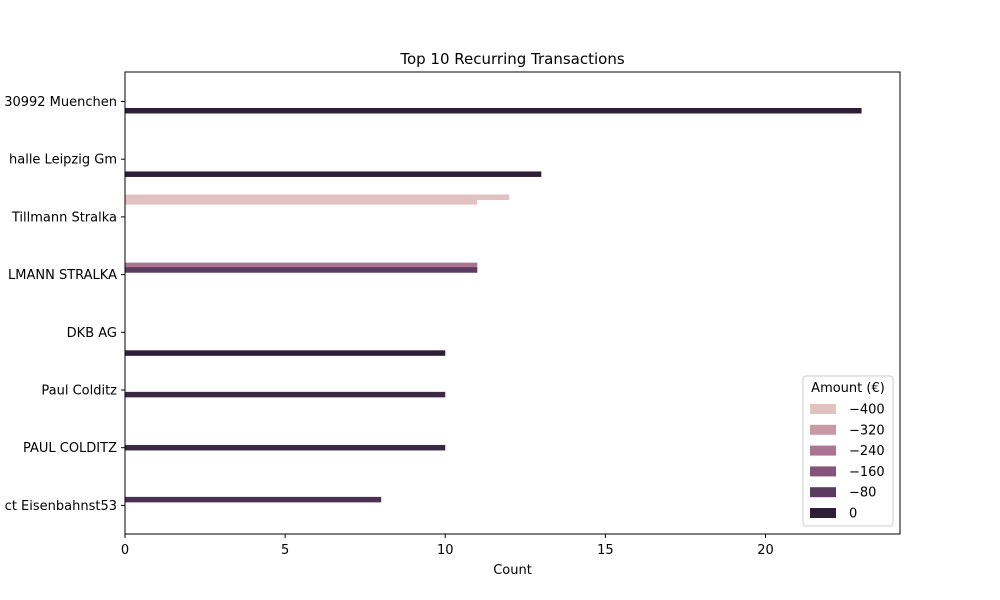 The width and height of the screenshot is (1000, 600). What do you see at coordinates (63, 160) in the screenshot?
I see `y-tick-label: halle Leipzig Gm` at bounding box center [63, 160].